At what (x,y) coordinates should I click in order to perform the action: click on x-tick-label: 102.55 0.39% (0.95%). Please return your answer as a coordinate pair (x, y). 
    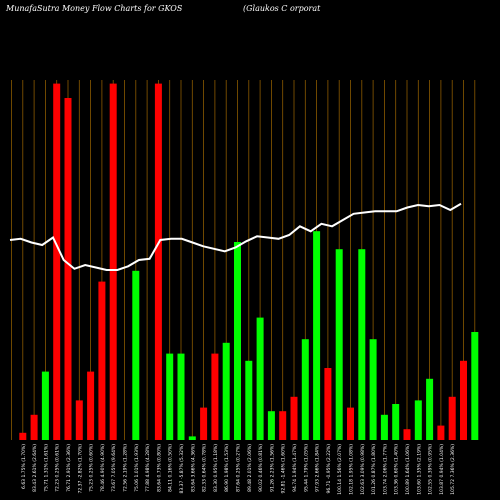
    Looking at the image, I should click on (431, 469).